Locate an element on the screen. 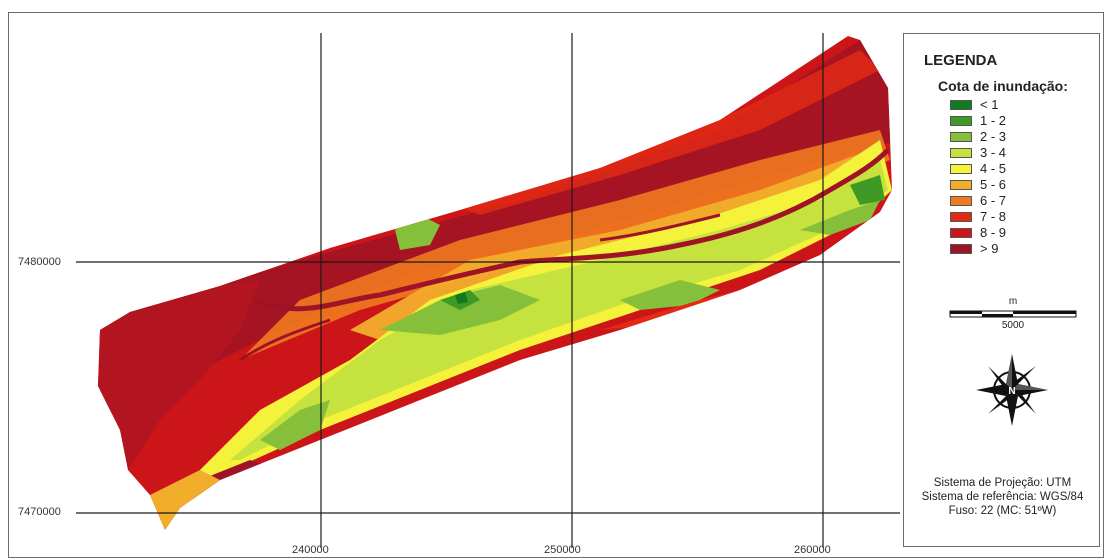  legend-item-label: 1 - 2 is located at coordinates (993, 120).